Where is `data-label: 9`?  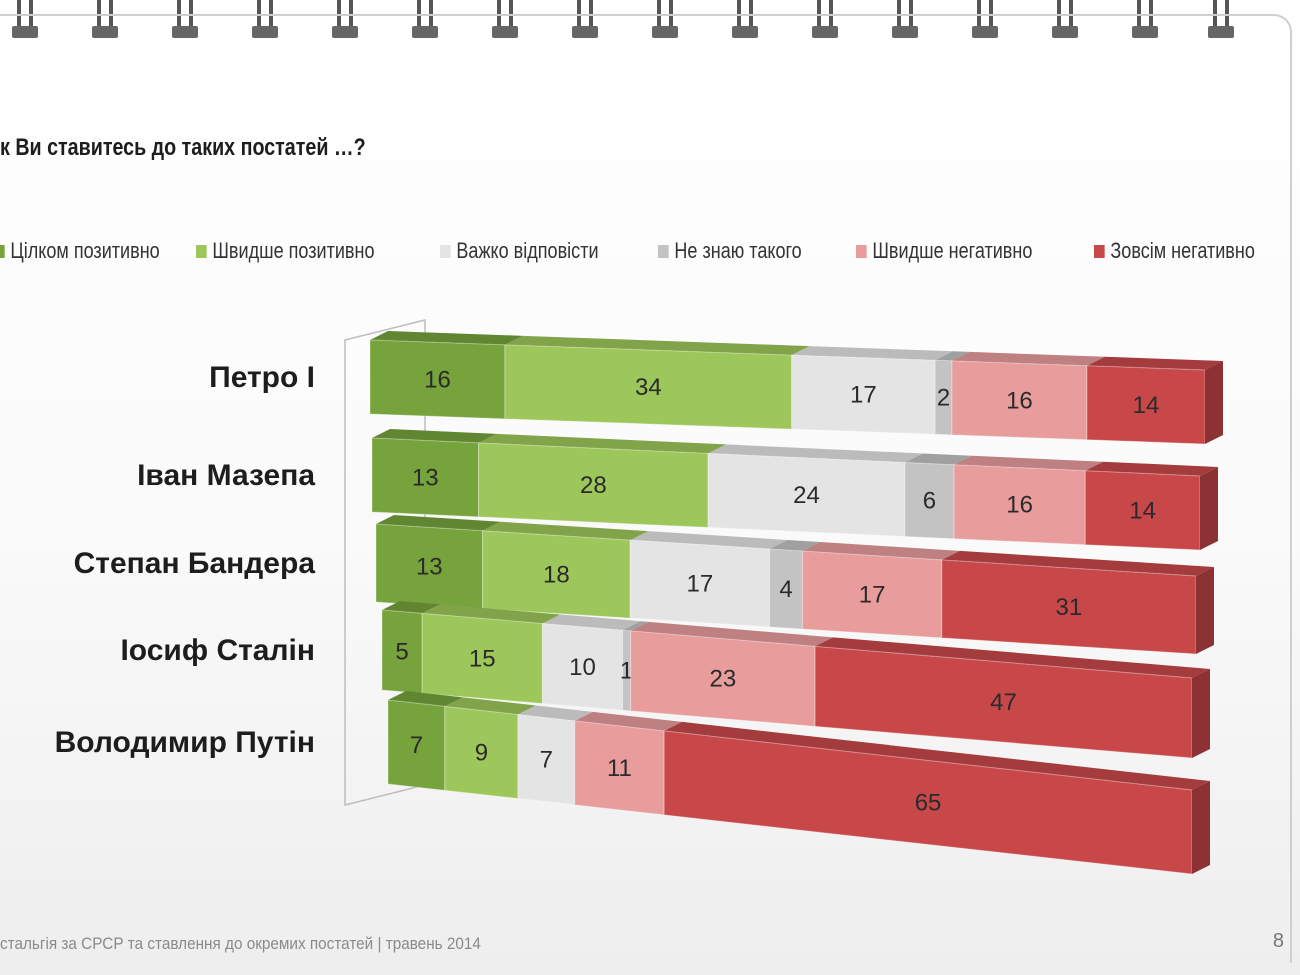
data-label: 9 is located at coordinates (481, 752).